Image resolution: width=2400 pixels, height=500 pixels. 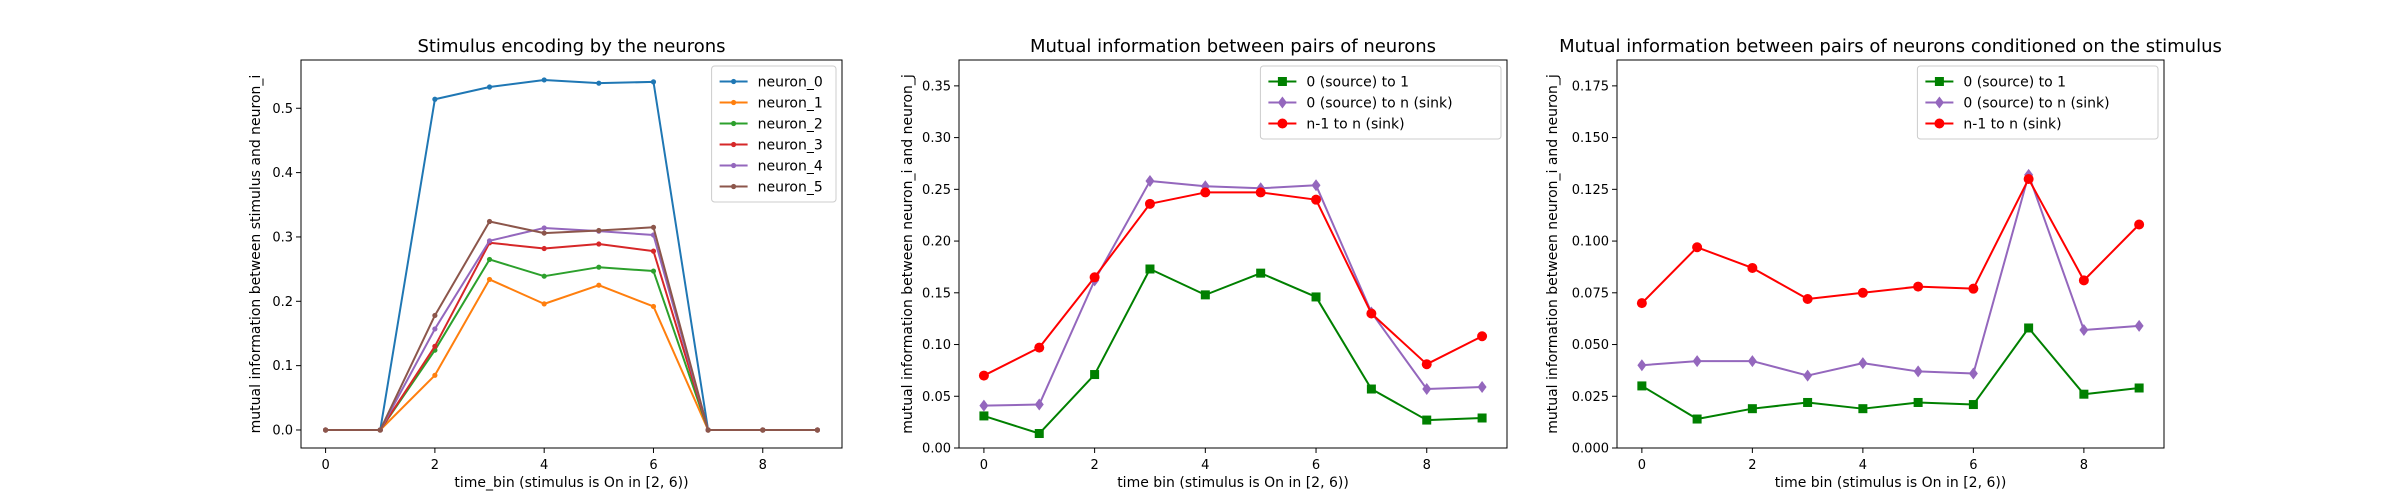 What do you see at coordinates (936, 190) in the screenshot?
I see `y-tick-label: 0.25` at bounding box center [936, 190].